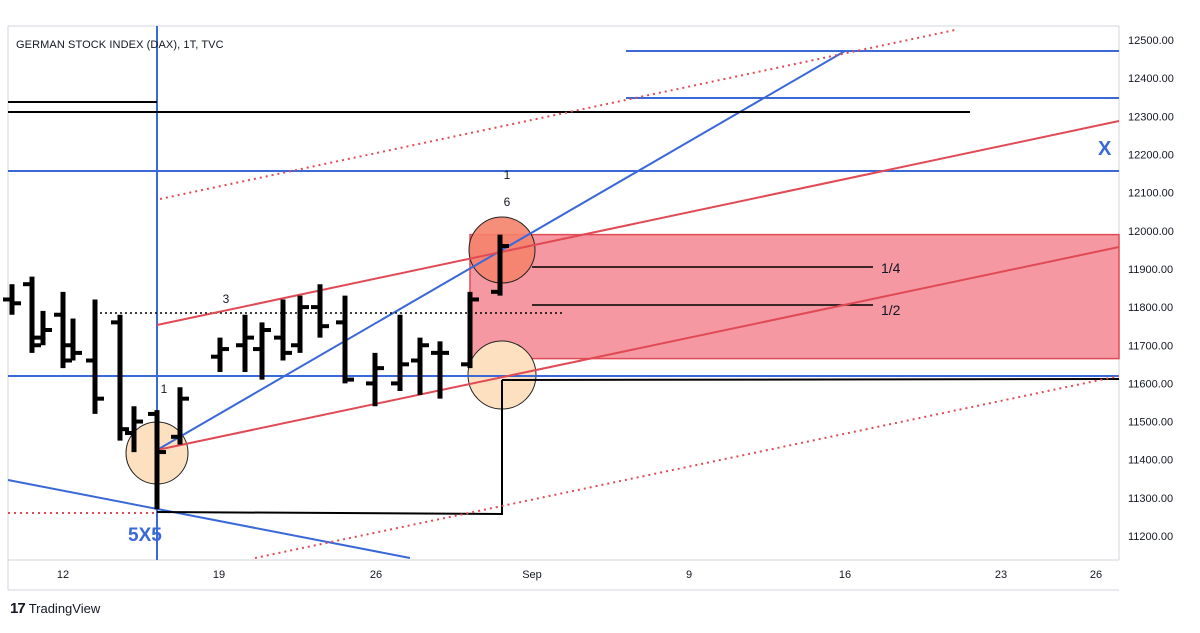 The height and width of the screenshot is (633, 1200). What do you see at coordinates (63, 575) in the screenshot?
I see `time-tick-label: 12` at bounding box center [63, 575].